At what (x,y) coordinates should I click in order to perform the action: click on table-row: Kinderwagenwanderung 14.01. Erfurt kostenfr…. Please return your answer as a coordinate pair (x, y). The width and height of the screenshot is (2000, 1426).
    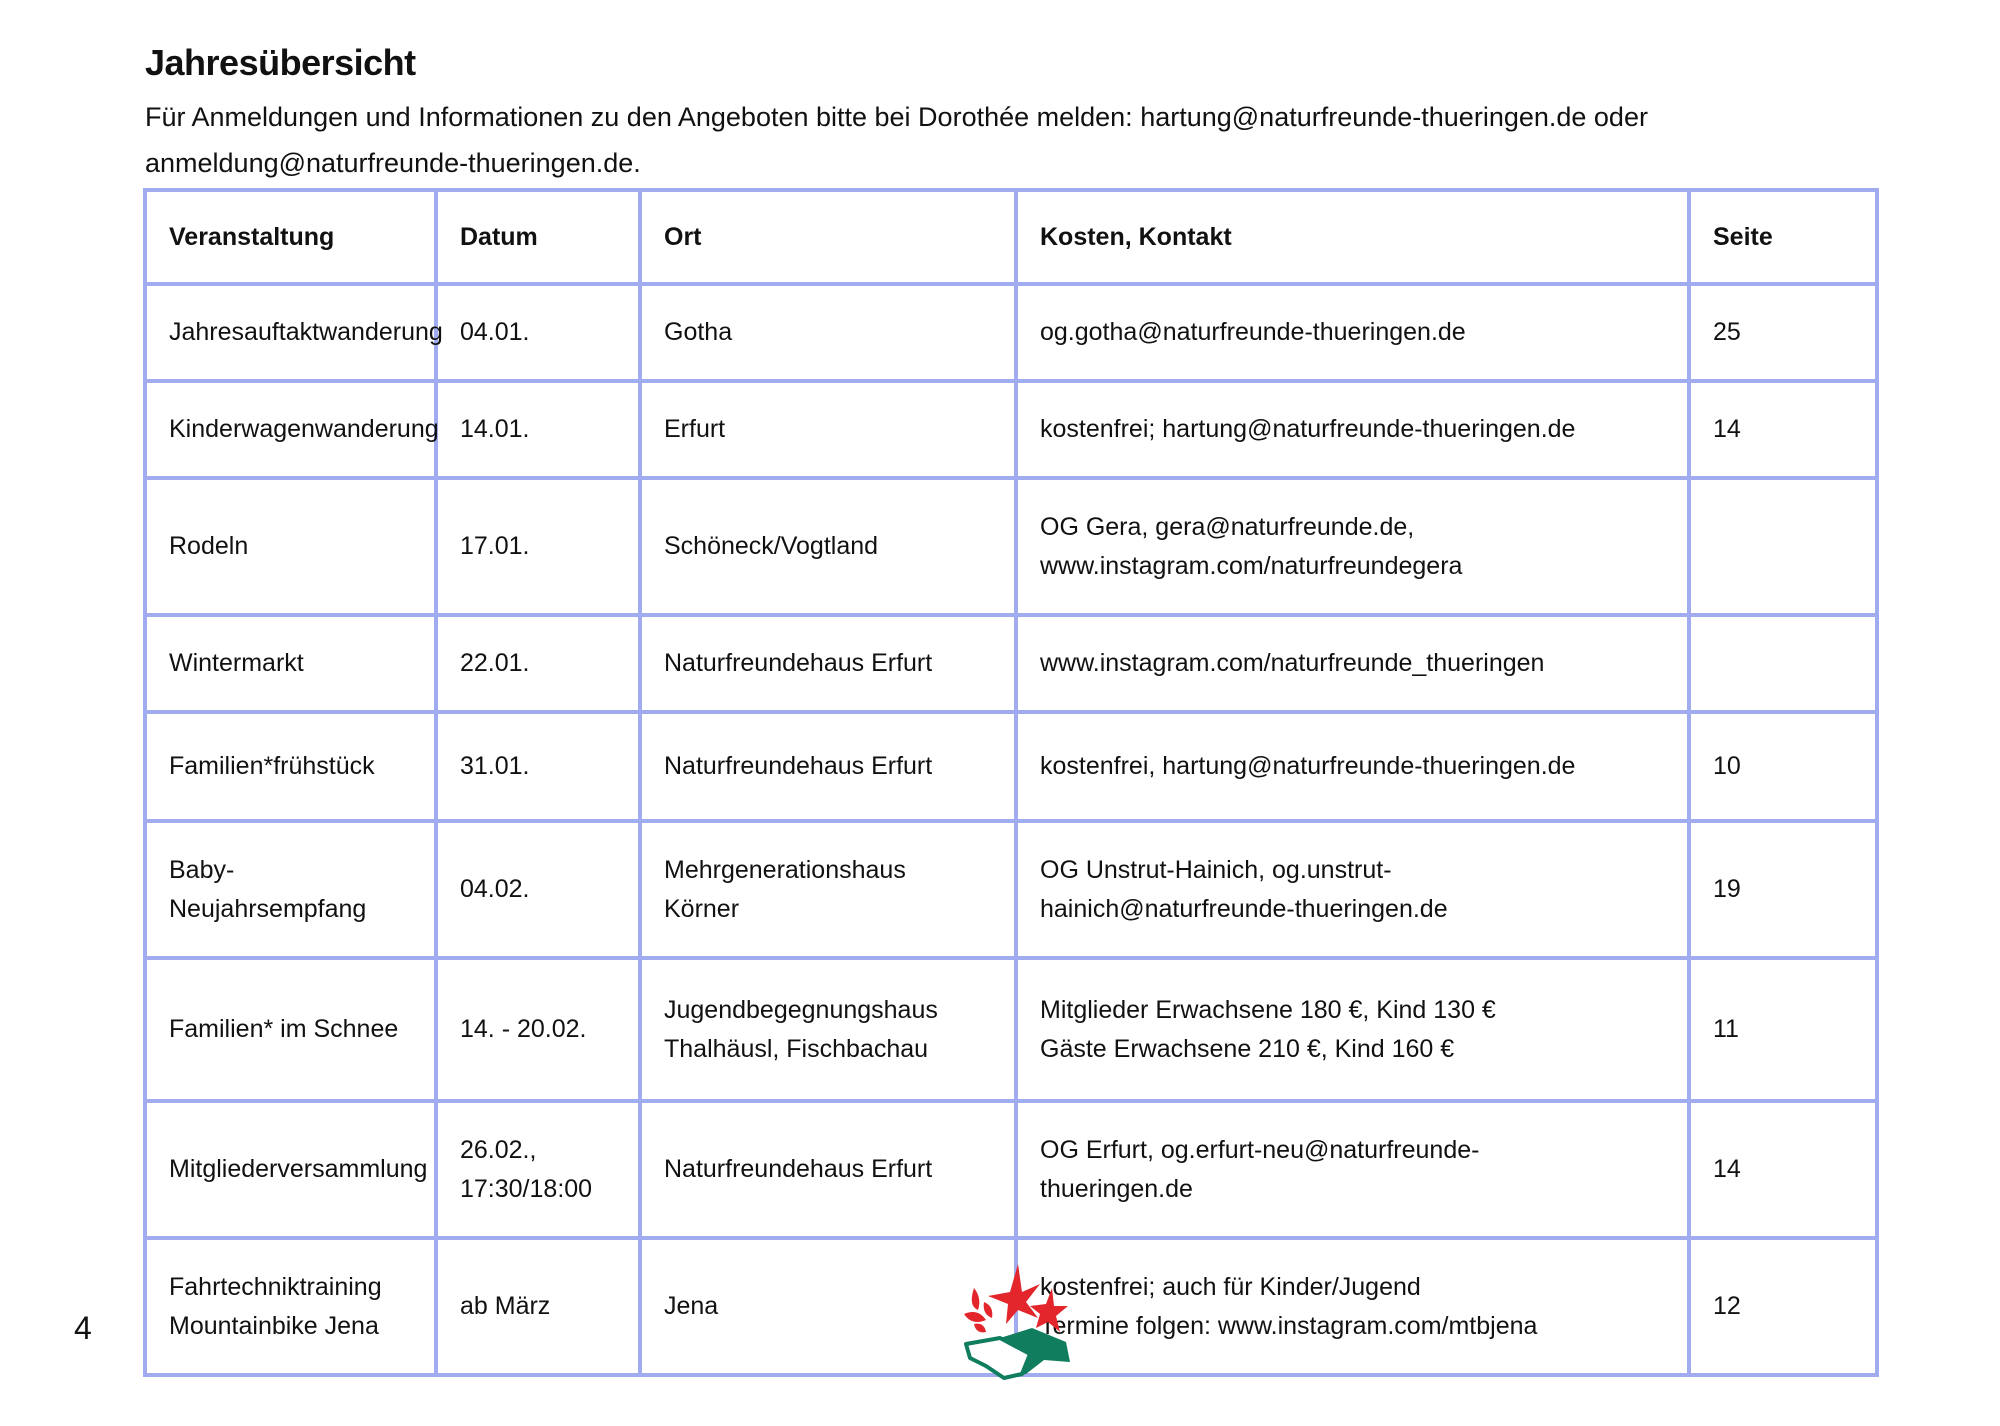
    Looking at the image, I should click on (1011, 429).